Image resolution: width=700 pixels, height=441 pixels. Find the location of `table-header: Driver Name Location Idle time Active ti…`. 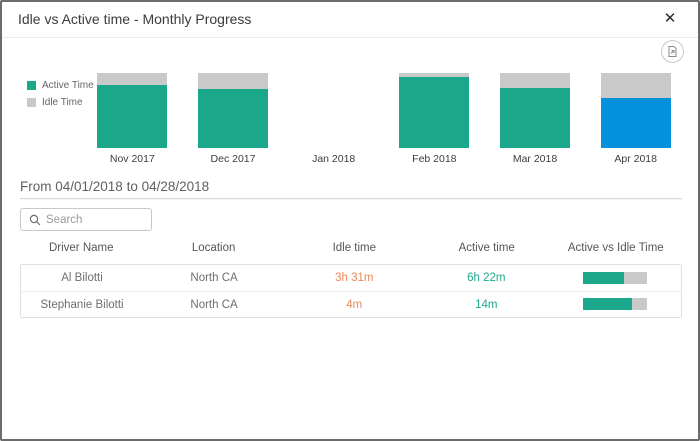

table-header: Driver Name Location Idle time Active ti… is located at coordinates (351, 248).